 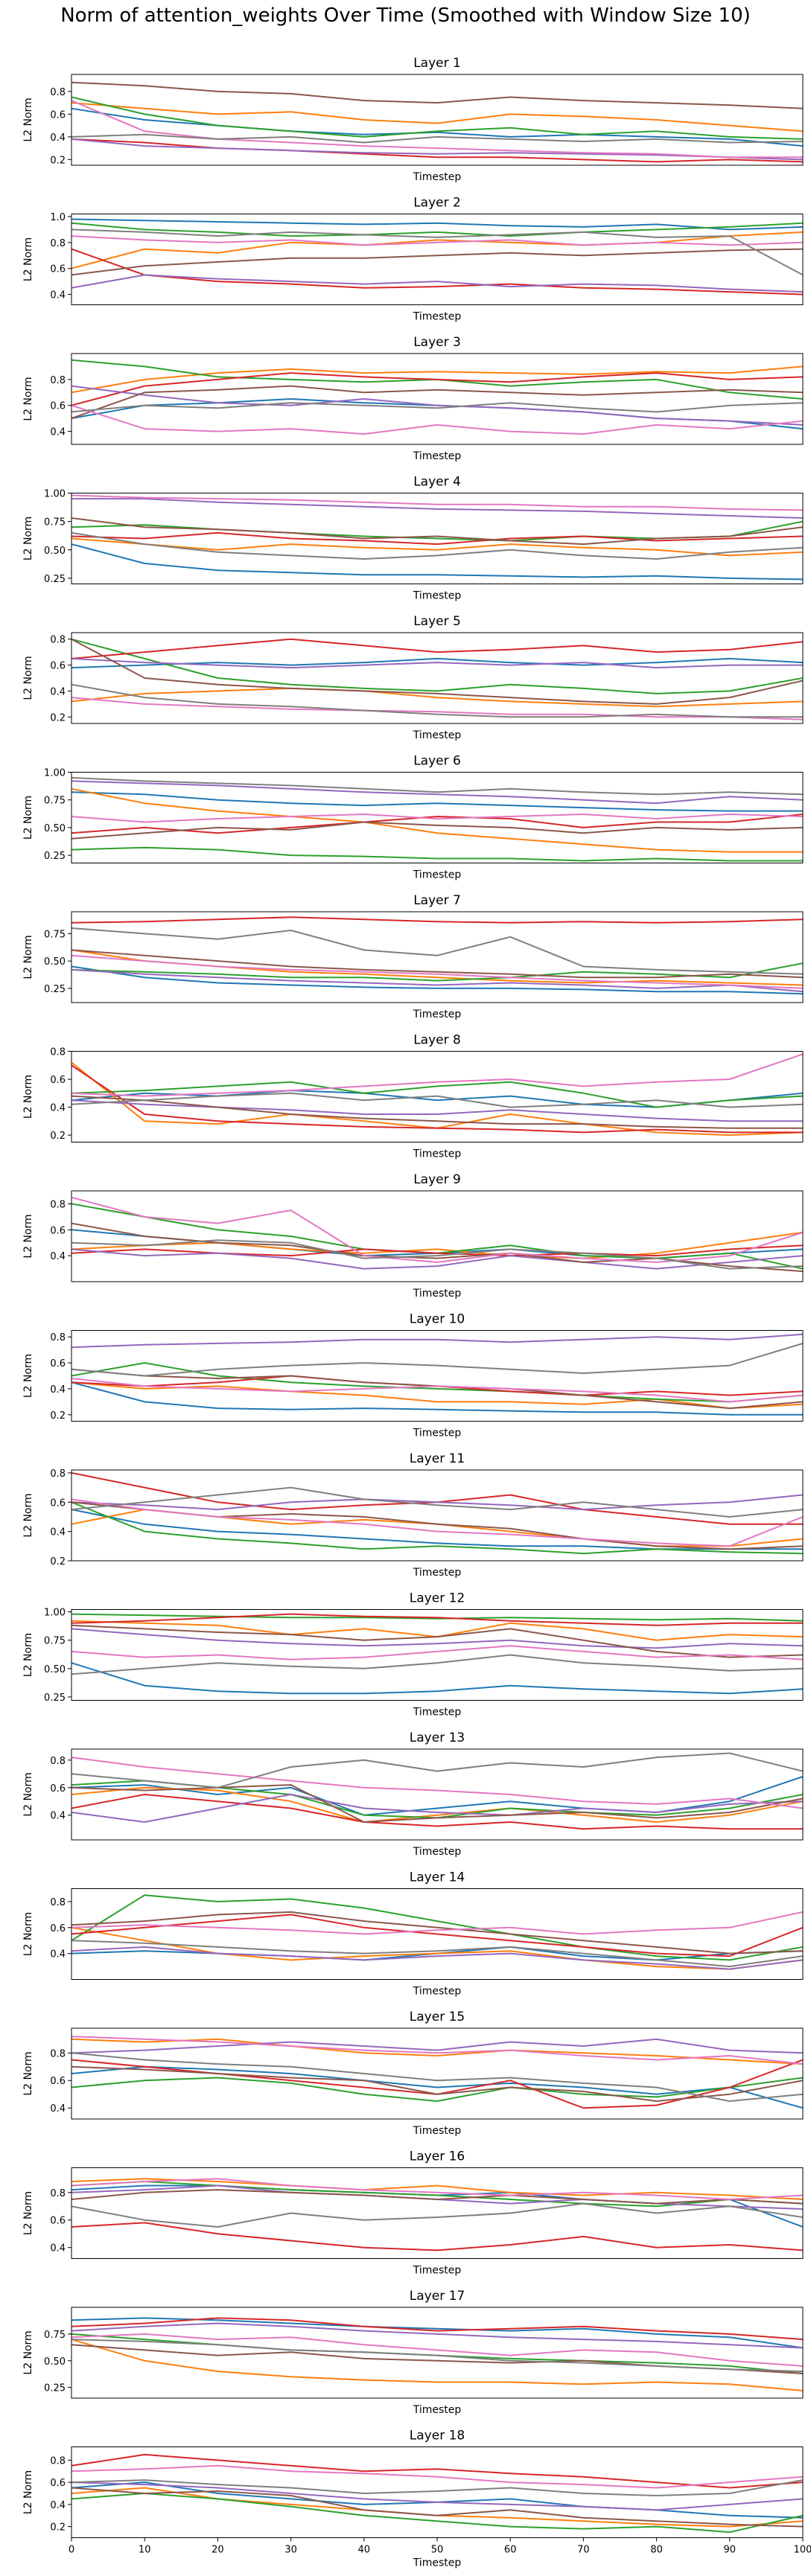 I want to click on subplot-layer-15: Layer 150.40.60.8TimestepL2 Norm, so click(x=412, y=2073).